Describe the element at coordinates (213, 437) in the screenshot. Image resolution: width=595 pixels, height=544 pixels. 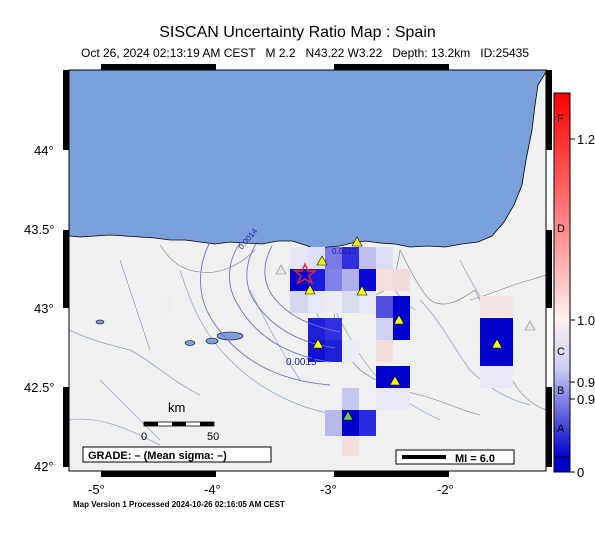
I see `scale-tick: 50` at that location.